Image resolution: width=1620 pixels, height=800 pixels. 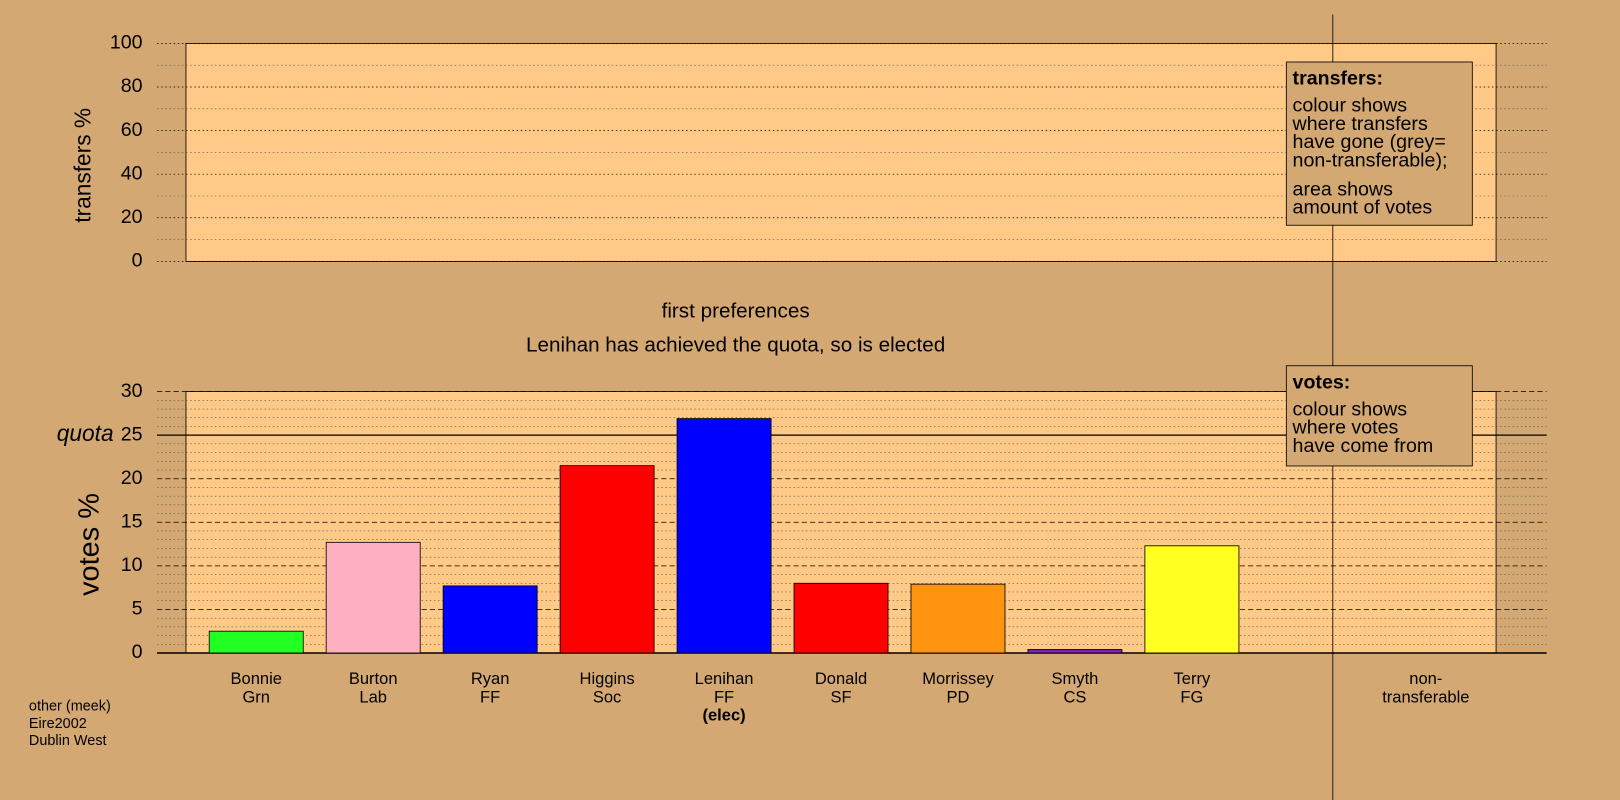 I want to click on x-tick-label: Terry, so click(x=1192, y=678).